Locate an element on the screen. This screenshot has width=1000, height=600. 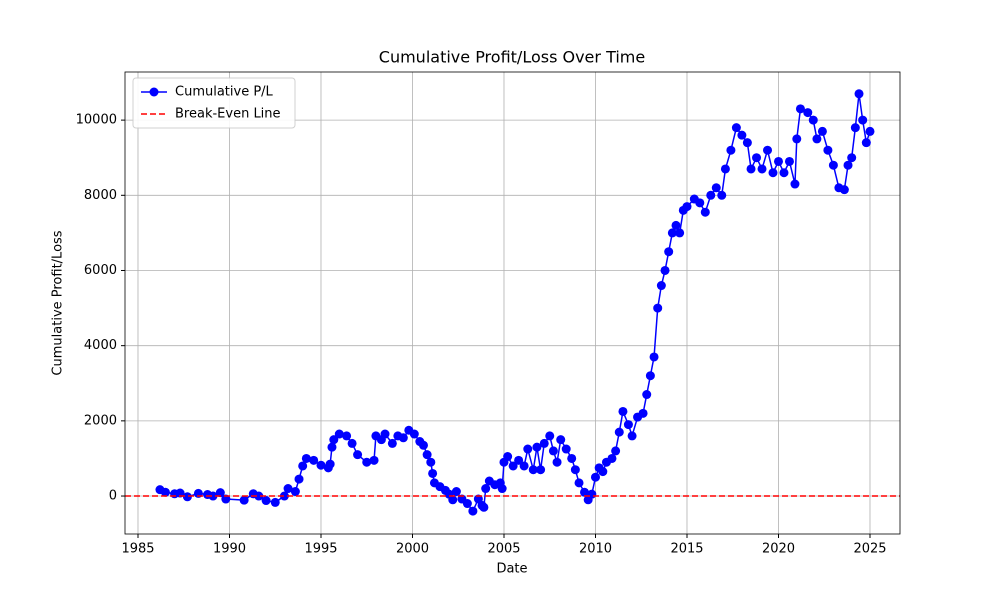
y-tick-label: 2000 is located at coordinates (100, 420).